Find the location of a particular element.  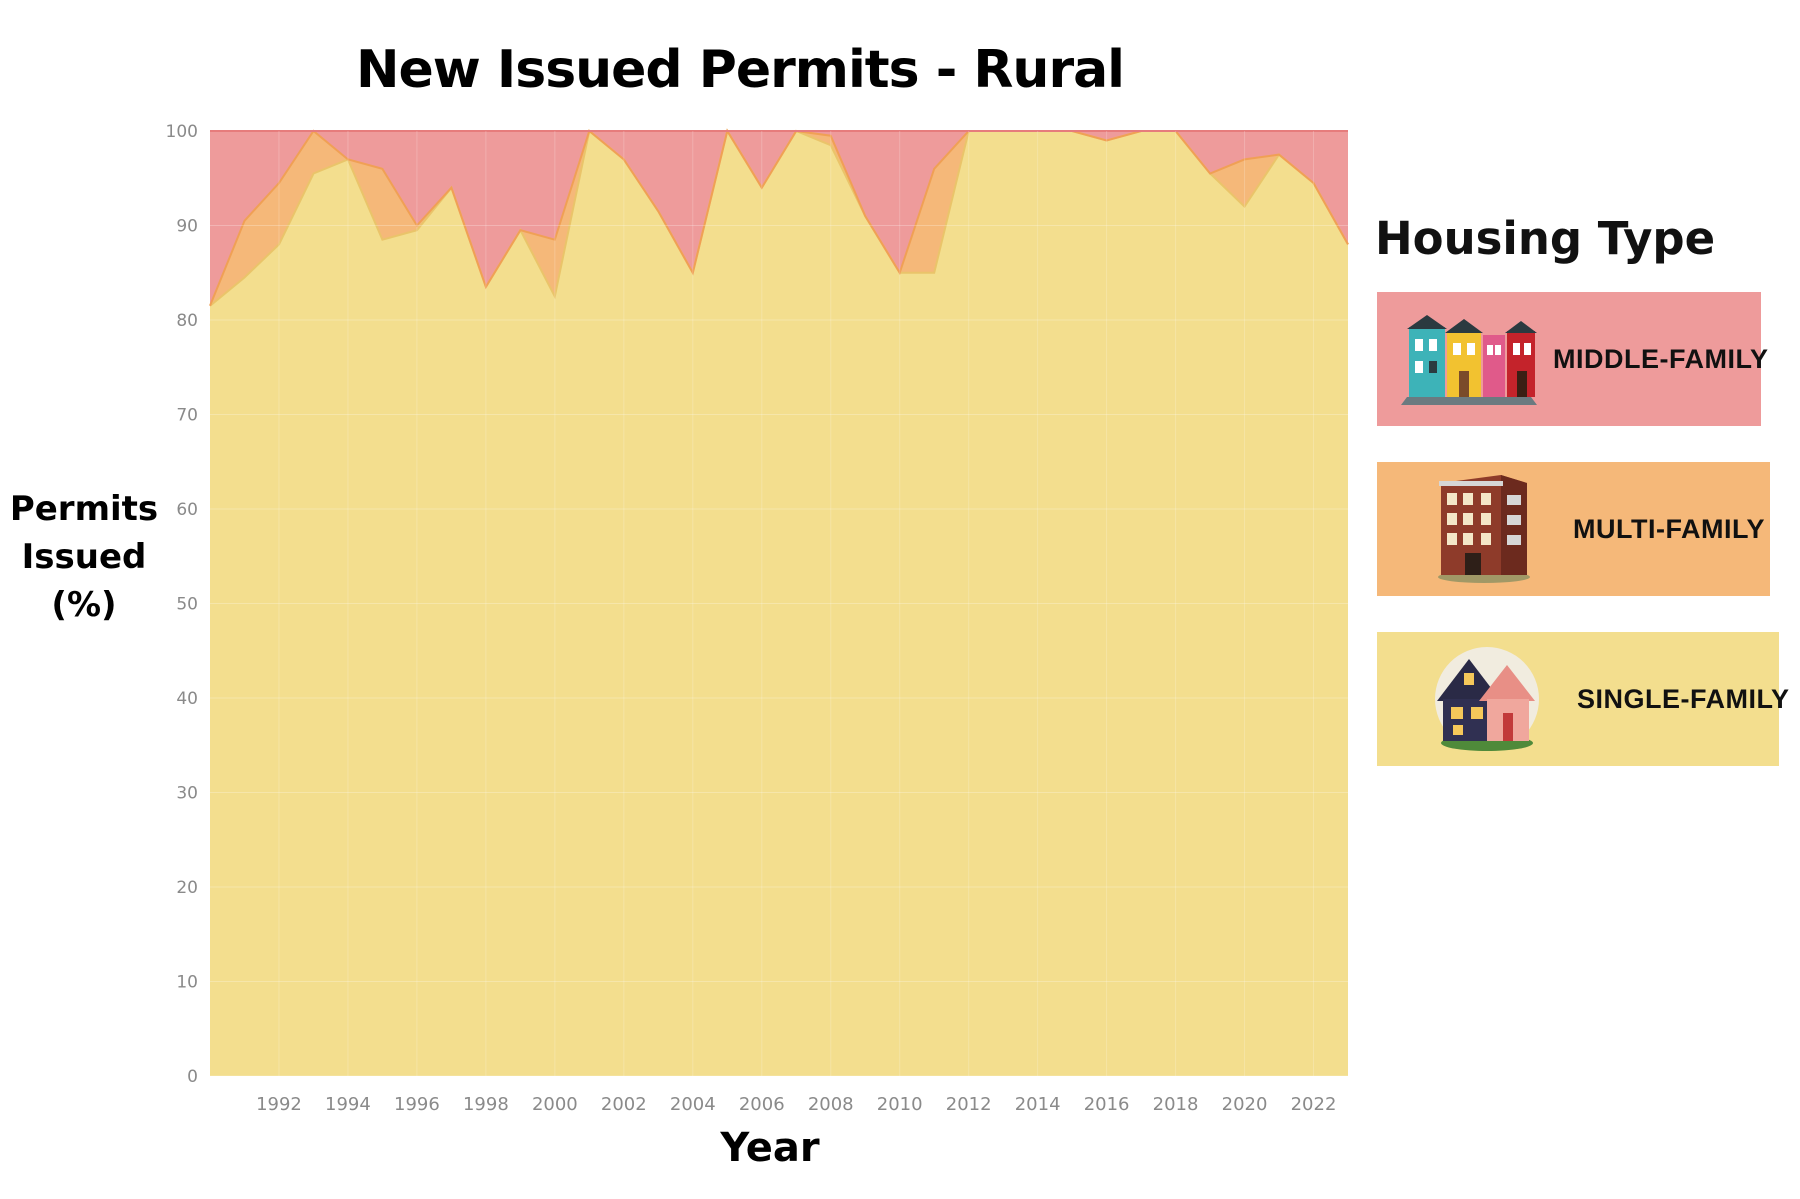

y-tick-label: 70 is located at coordinates (187, 416).